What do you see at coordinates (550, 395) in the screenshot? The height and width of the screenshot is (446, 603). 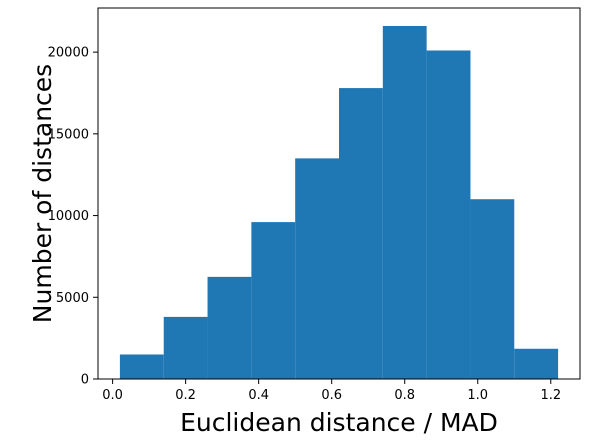 I see `x-tick-label: 1.2` at bounding box center [550, 395].